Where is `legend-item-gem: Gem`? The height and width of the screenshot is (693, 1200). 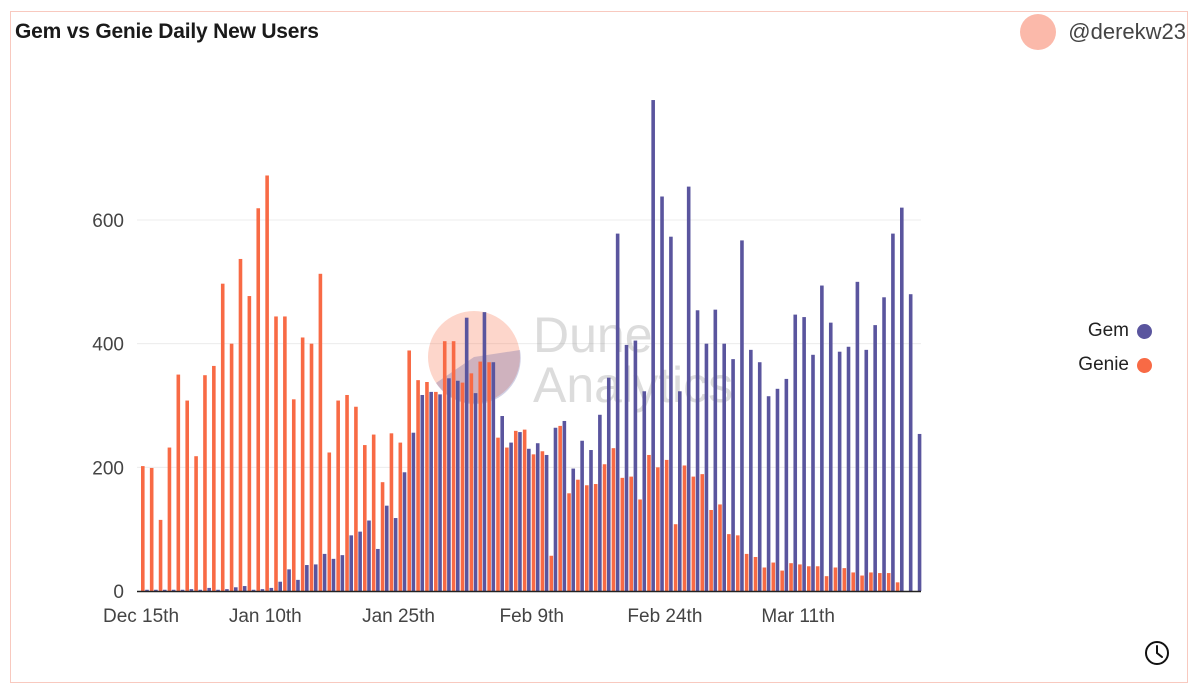 legend-item-gem: Gem is located at coordinates (1108, 331).